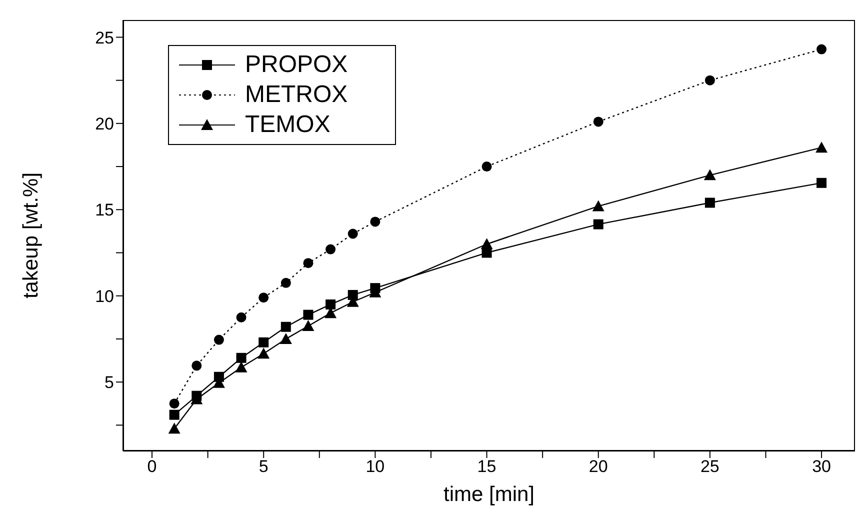  Describe the element at coordinates (821, 466) in the screenshot. I see `x-tick-label: 30` at that location.